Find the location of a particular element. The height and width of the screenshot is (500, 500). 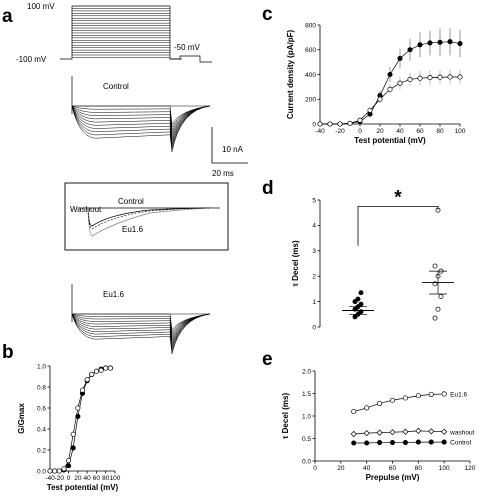

panel-label-a: a is located at coordinates (7, 16).